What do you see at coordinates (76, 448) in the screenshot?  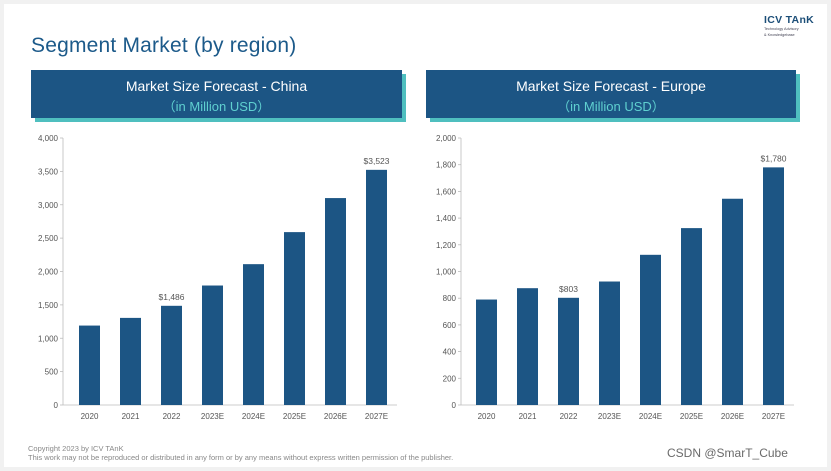 I see `copyright-line: Copyright 2023 by ICV TAnK` at bounding box center [76, 448].